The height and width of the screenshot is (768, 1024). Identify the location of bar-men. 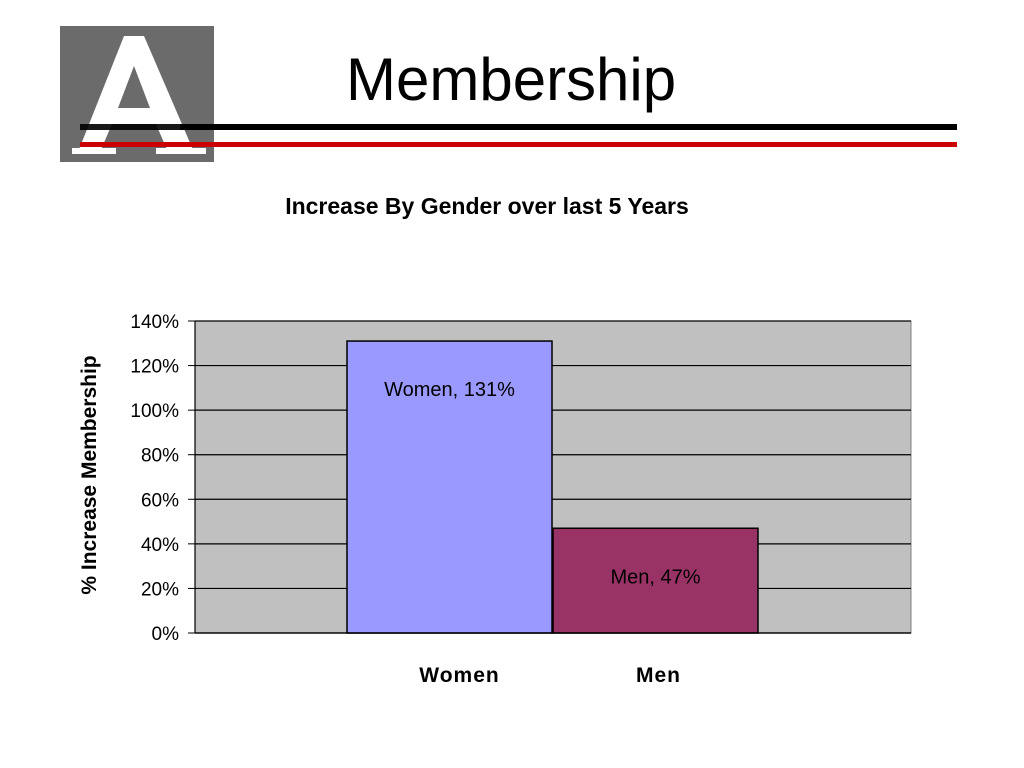
(655, 580).